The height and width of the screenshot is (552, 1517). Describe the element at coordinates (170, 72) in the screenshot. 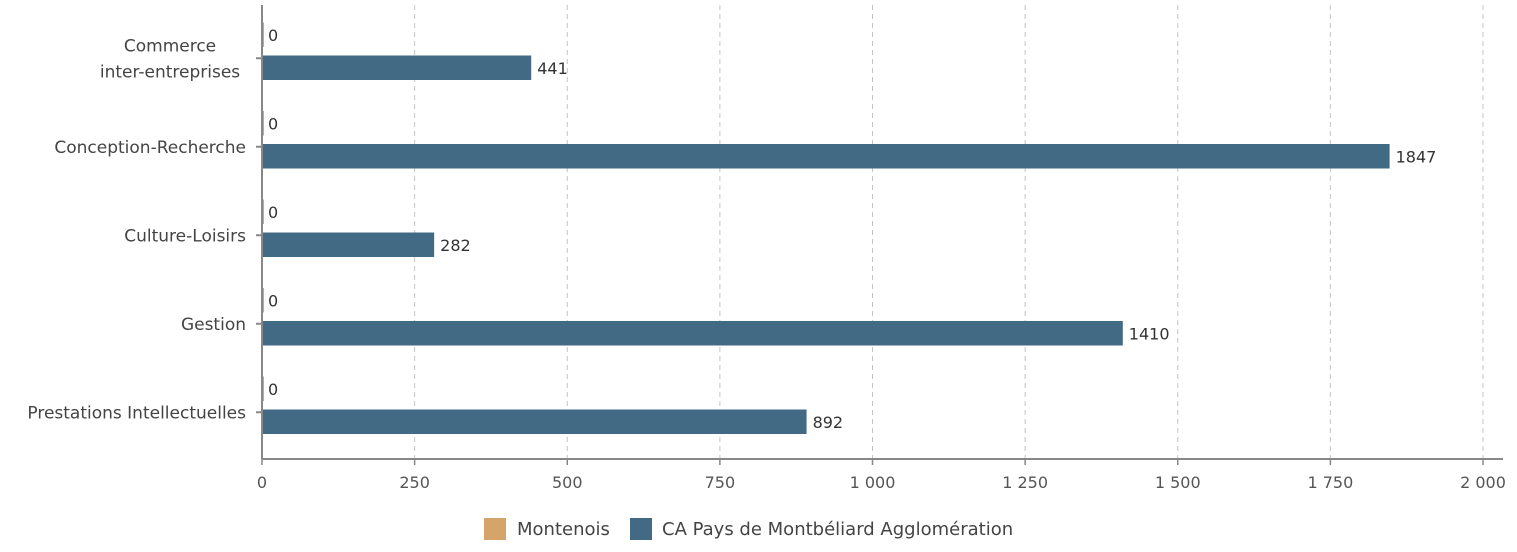

I see `category-label-line: inter-entreprises` at that location.